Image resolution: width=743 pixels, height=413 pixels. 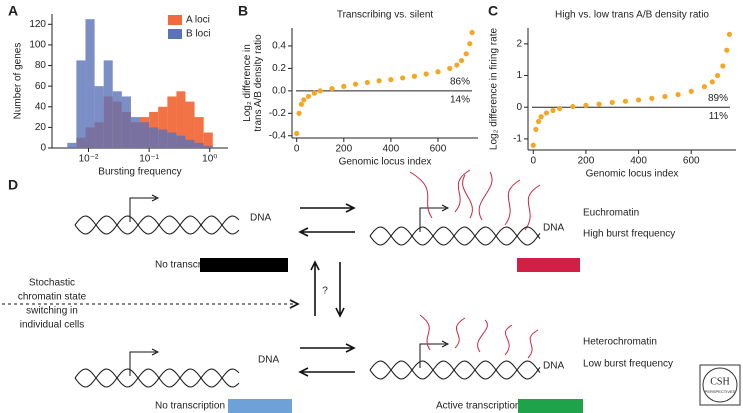 I want to click on legend-label: A loci, so click(x=198, y=20).